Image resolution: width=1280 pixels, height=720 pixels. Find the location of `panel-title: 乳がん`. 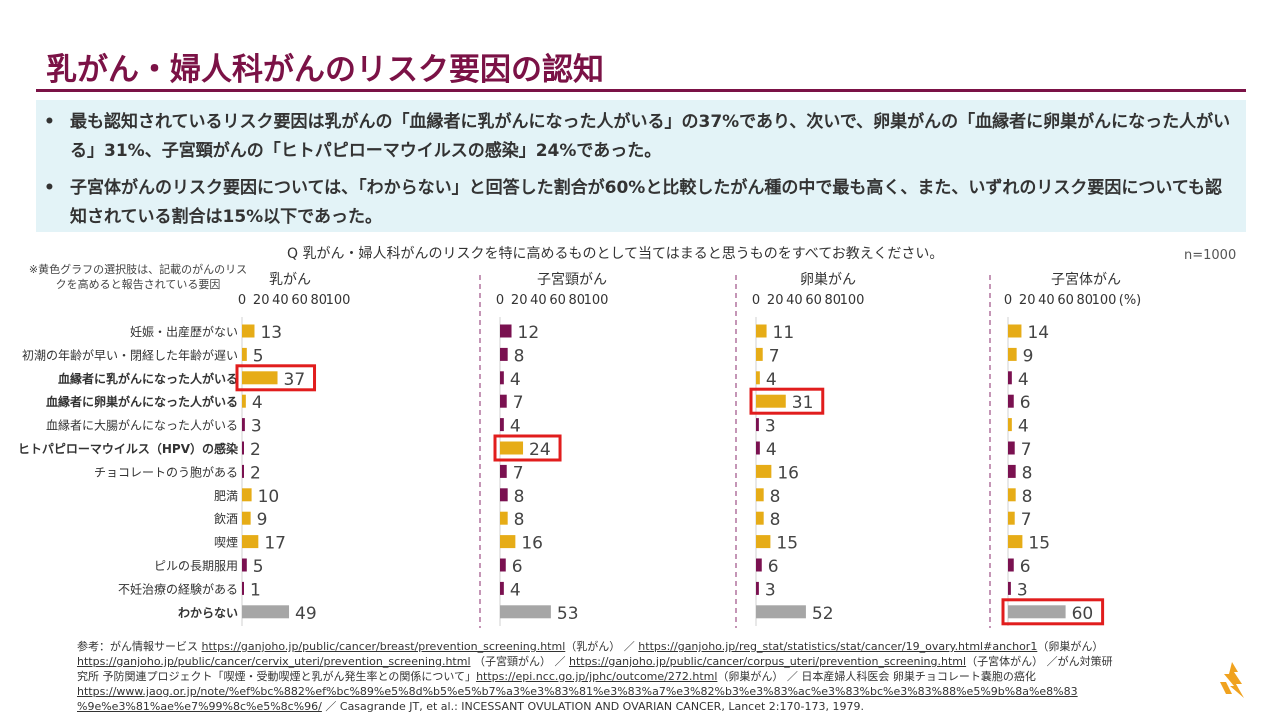

panel-title: 乳がん is located at coordinates (290, 280).